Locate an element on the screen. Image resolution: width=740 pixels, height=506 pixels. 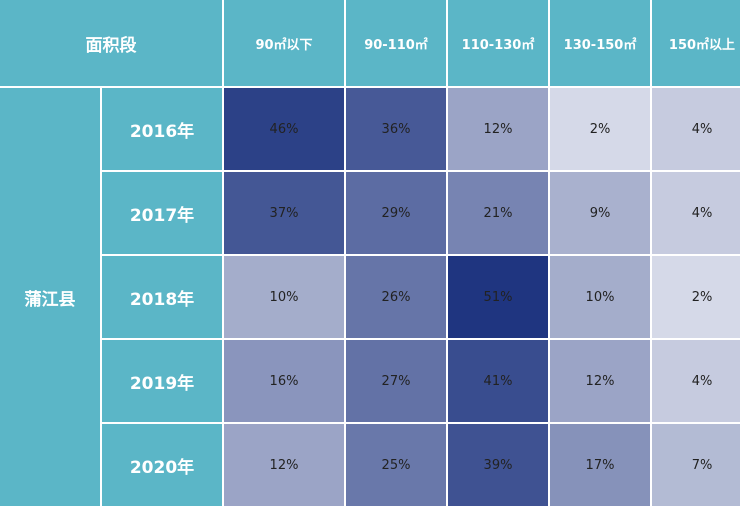
year-label: 2020年 is located at coordinates (162, 465).